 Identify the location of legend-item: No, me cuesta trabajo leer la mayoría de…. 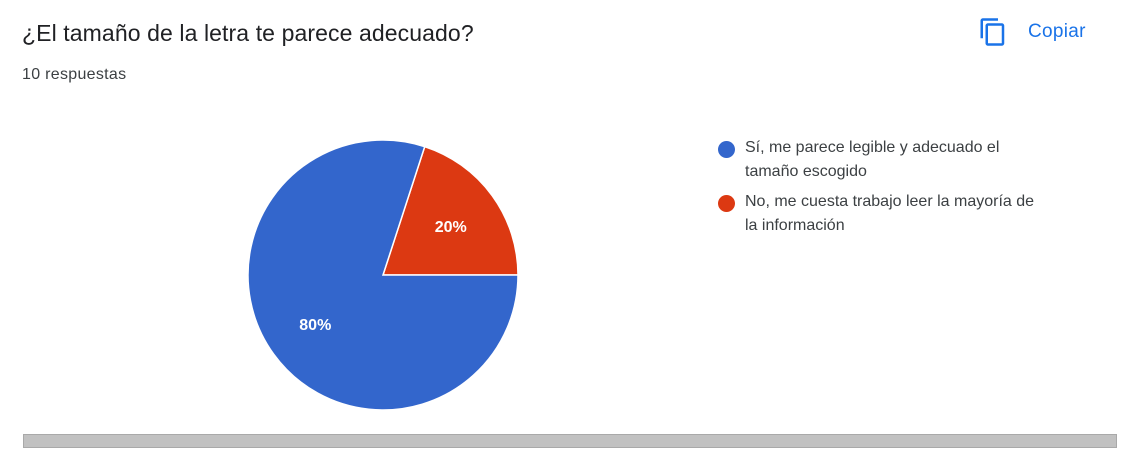
(888, 214).